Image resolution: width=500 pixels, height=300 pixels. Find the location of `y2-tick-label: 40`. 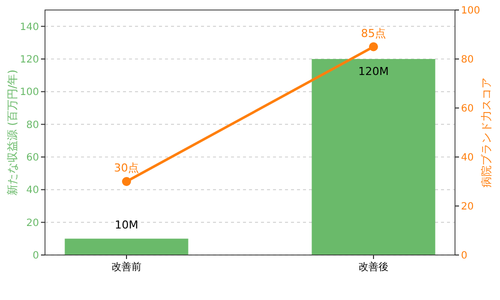

y2-tick-label: 40 is located at coordinates (467, 158).